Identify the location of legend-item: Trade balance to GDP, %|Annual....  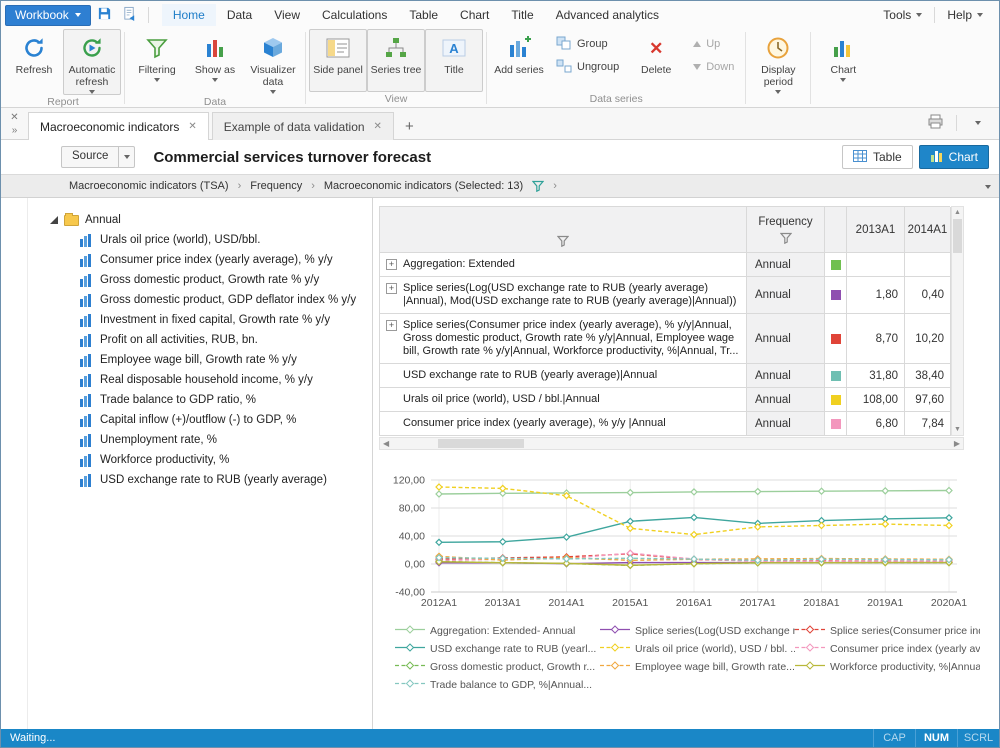
(497, 685).